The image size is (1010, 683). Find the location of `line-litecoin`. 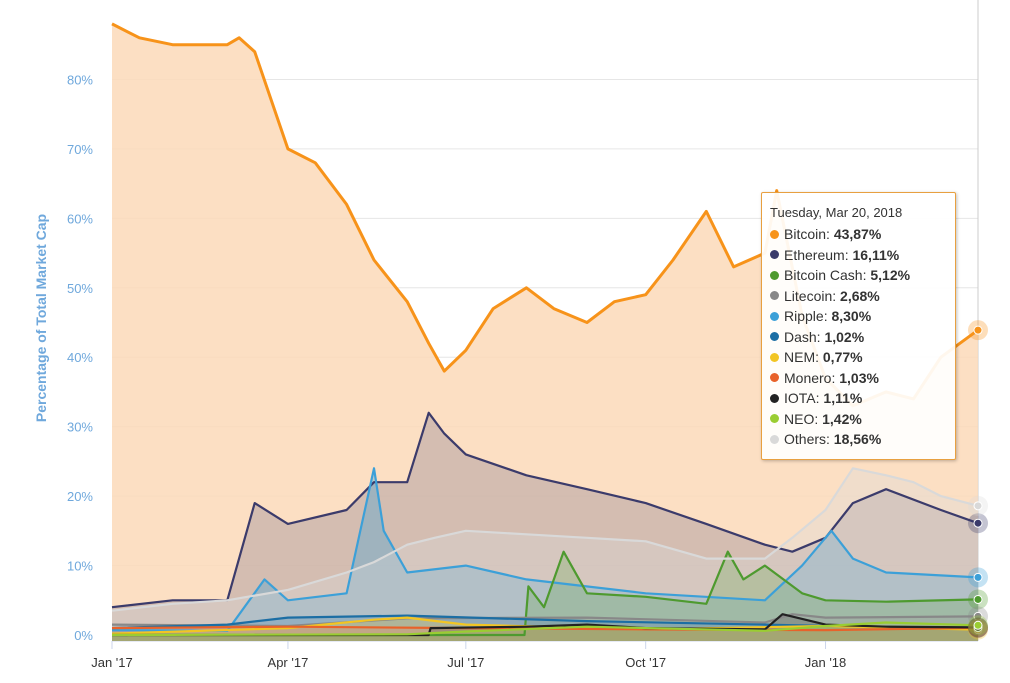

line-litecoin is located at coordinates (545, 620).